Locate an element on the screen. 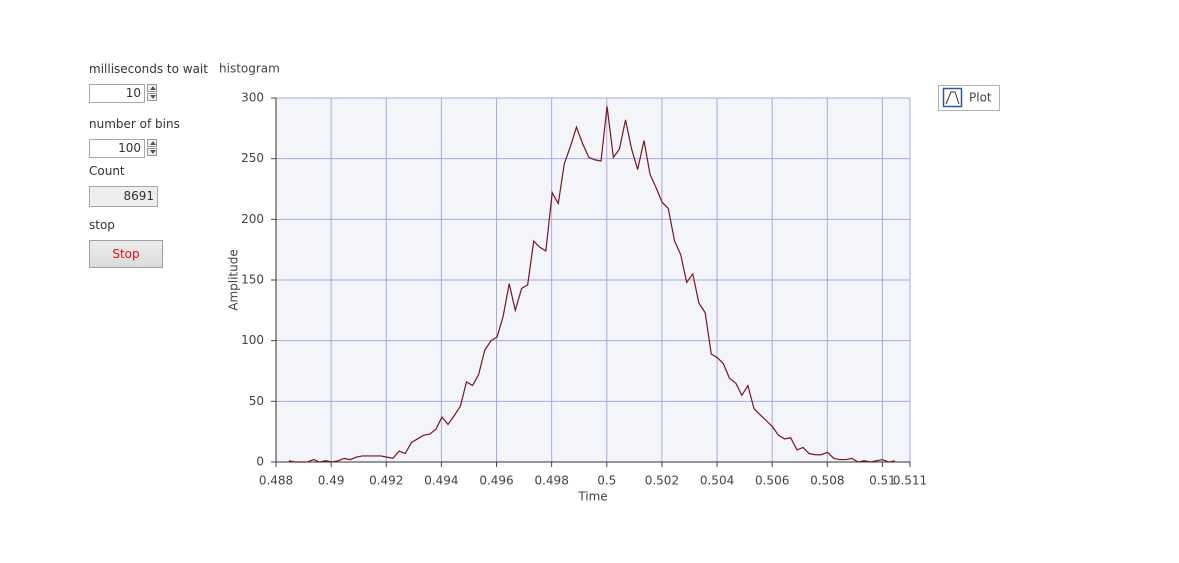 Image resolution: width=1179 pixels, height=563 pixels. legend-icon is located at coordinates (952, 97).